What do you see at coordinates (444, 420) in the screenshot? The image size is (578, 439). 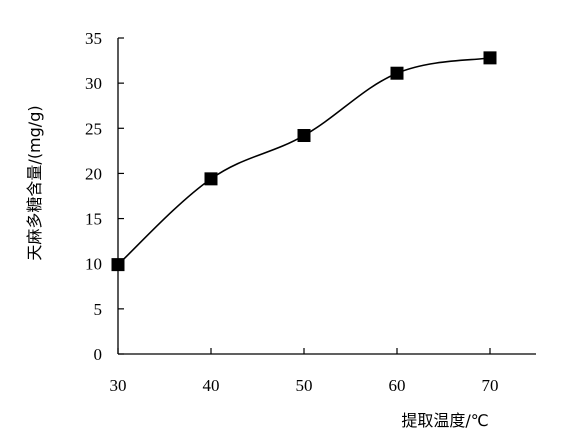 I see `x-axis-title: 提取温度/℃` at bounding box center [444, 420].